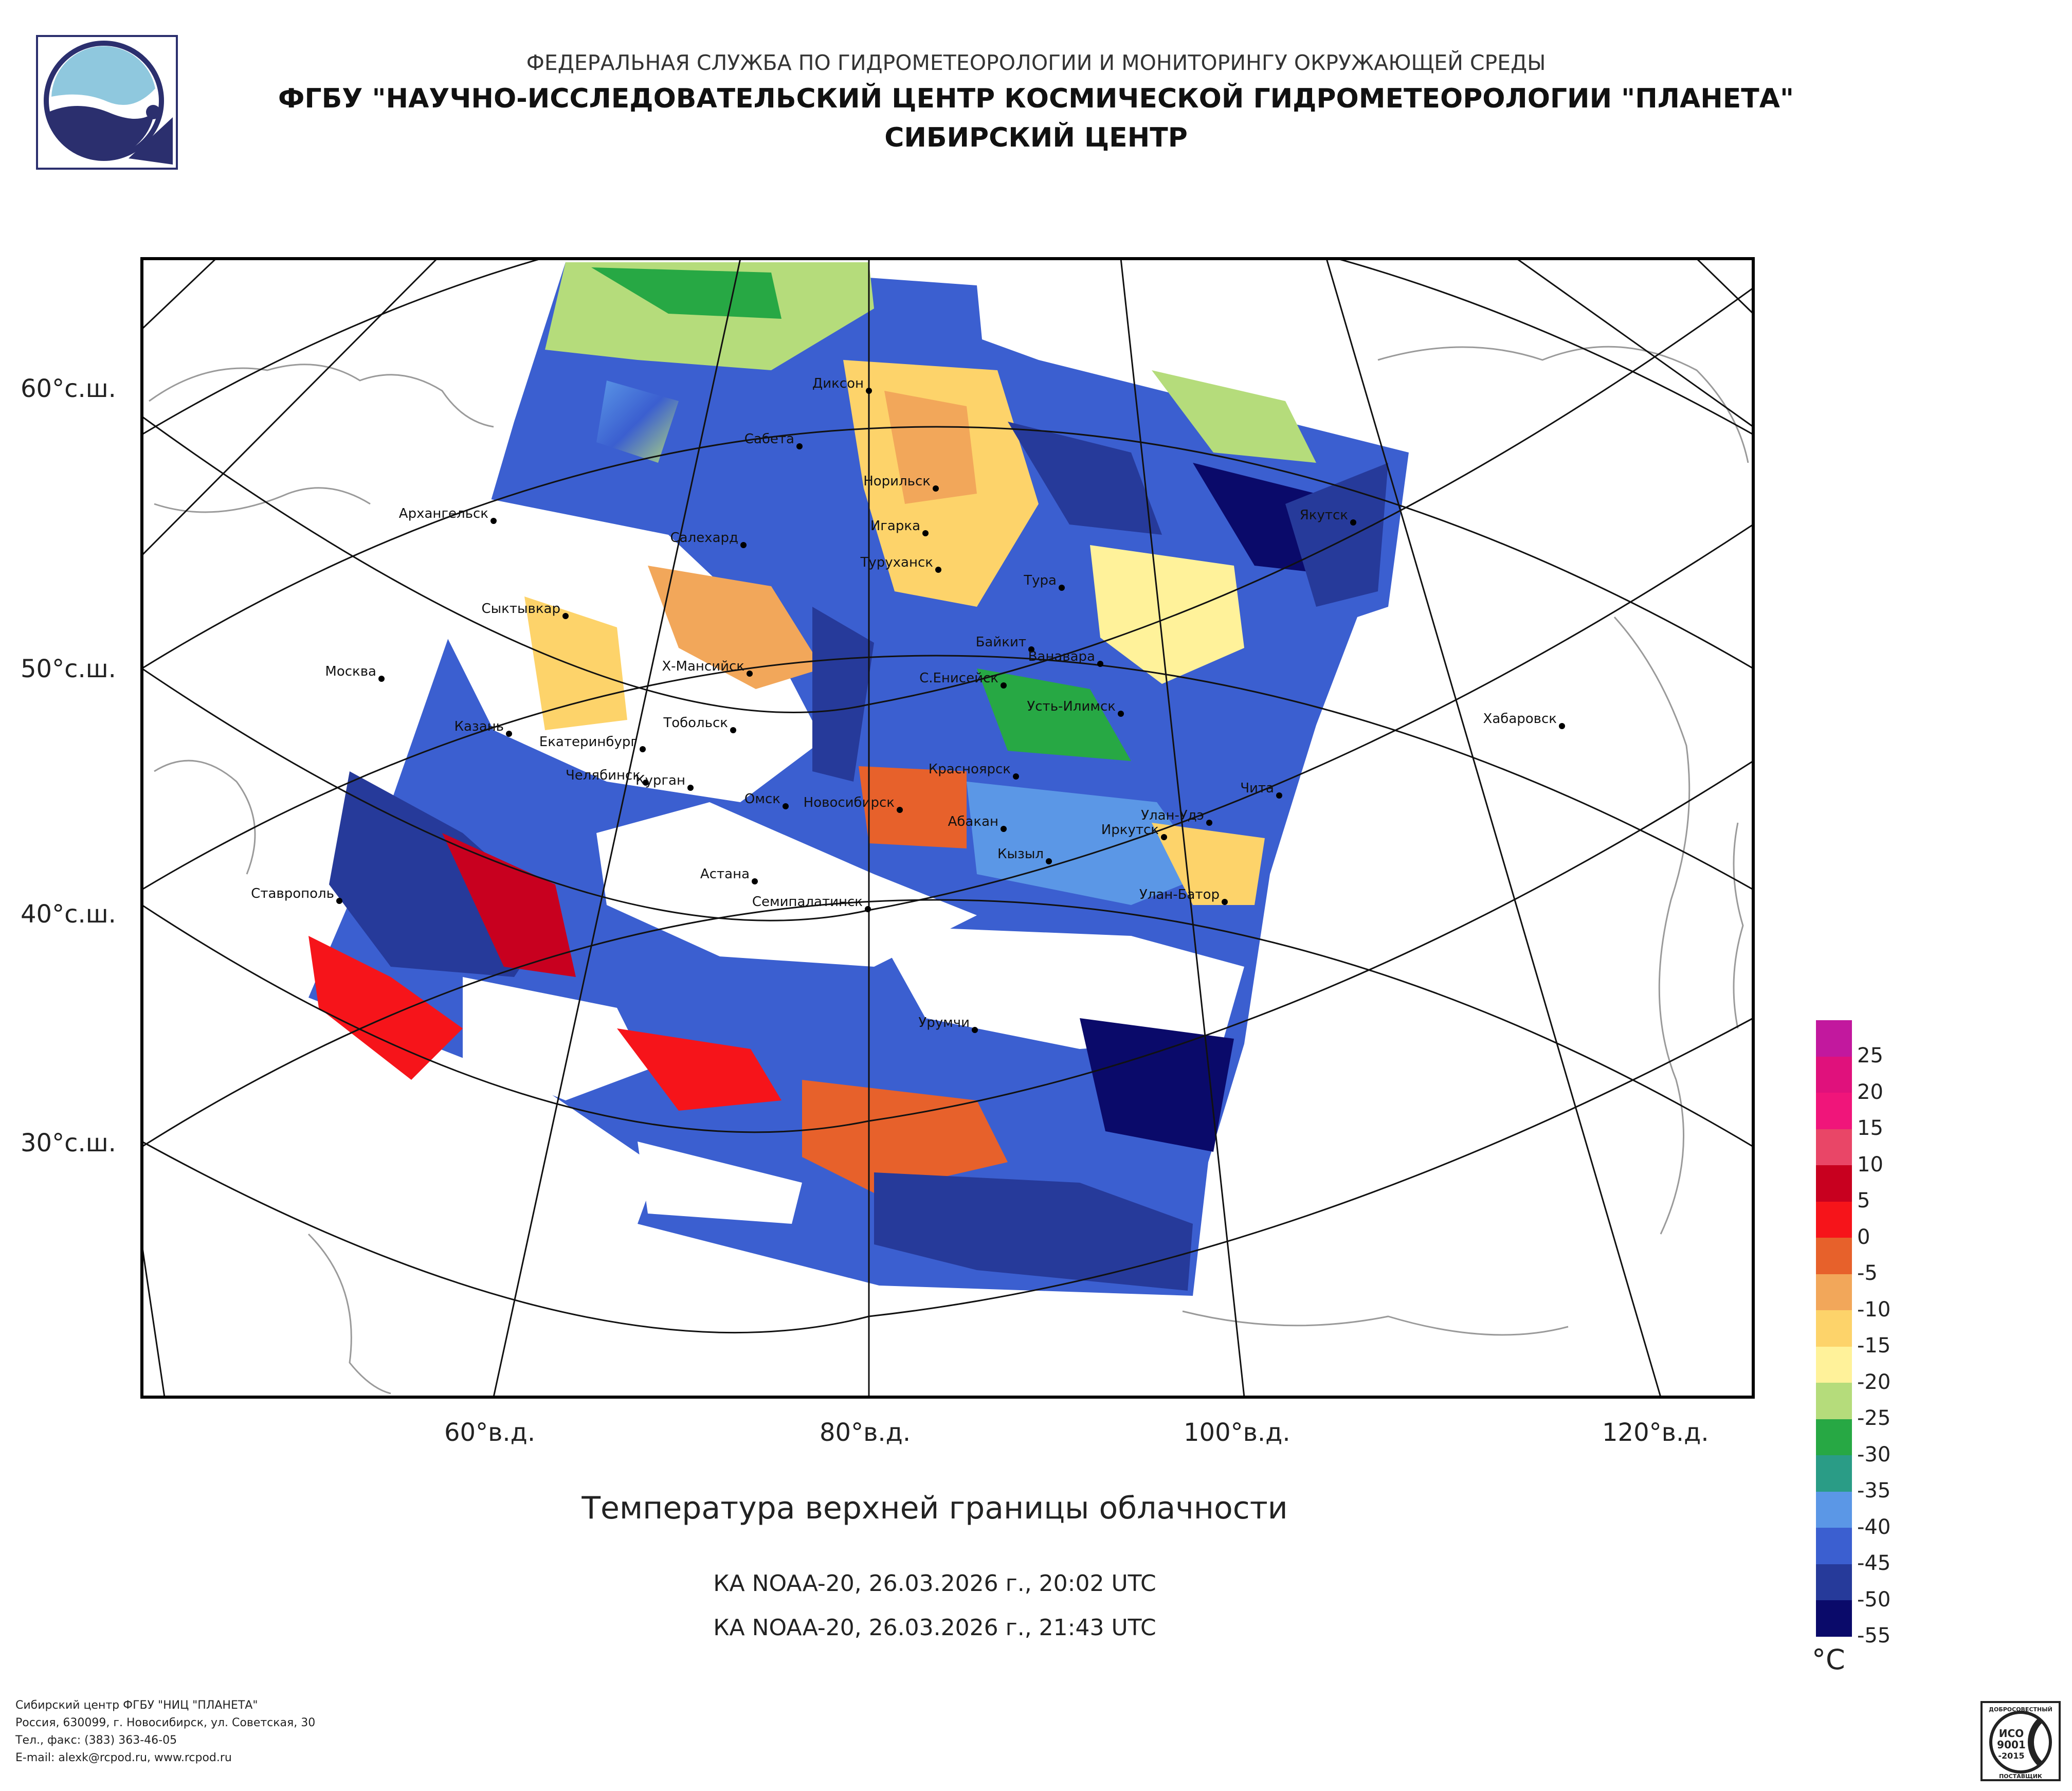  Describe the element at coordinates (934, 1628) in the screenshot. I see `satellite-pass-2: КА NOAA-20, 26.03.2026 г., 21:43 UTC` at that location.